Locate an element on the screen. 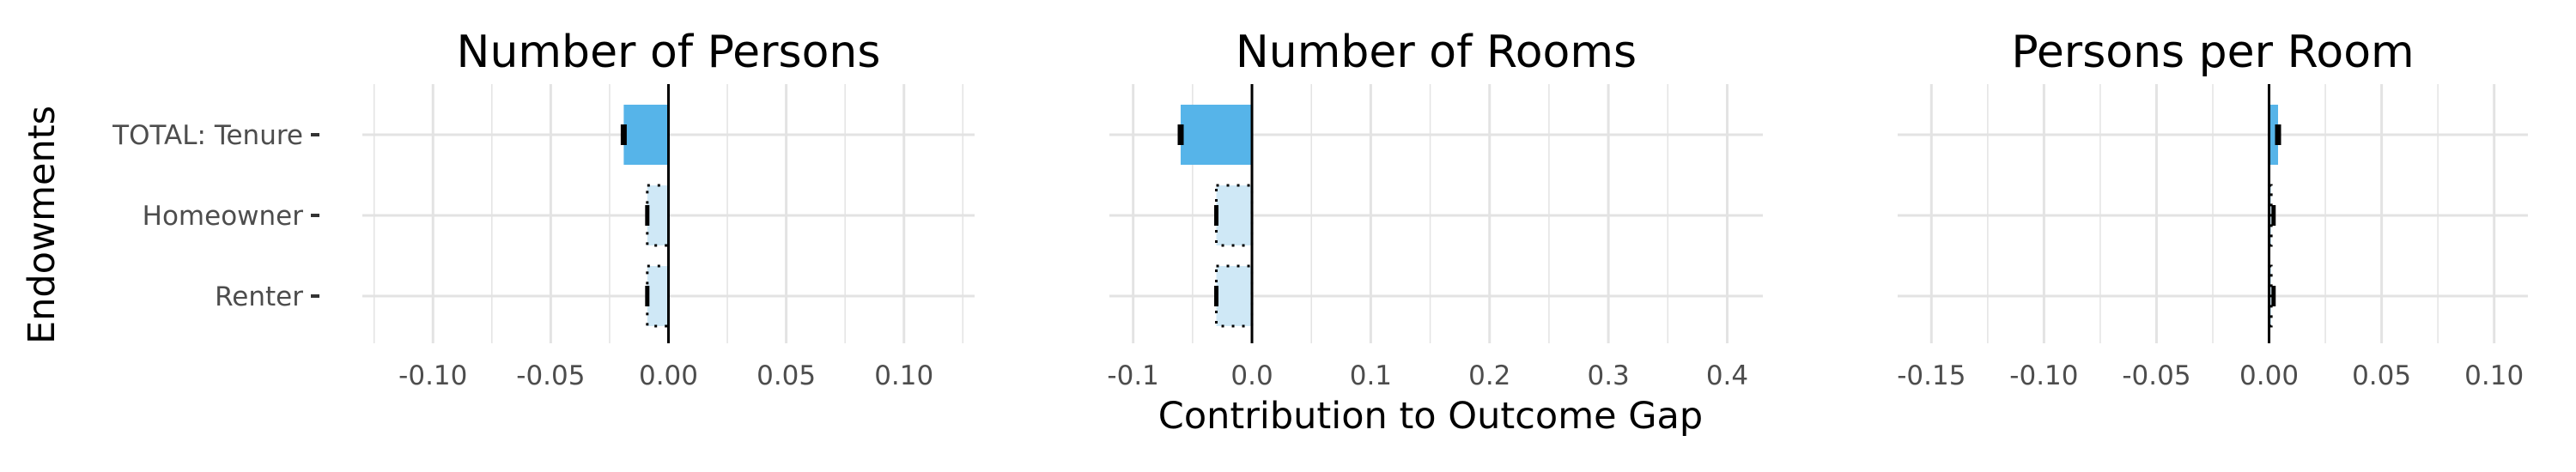 This screenshot has width=2576, height=472. x-tick-label: -0.1 is located at coordinates (1133, 375).